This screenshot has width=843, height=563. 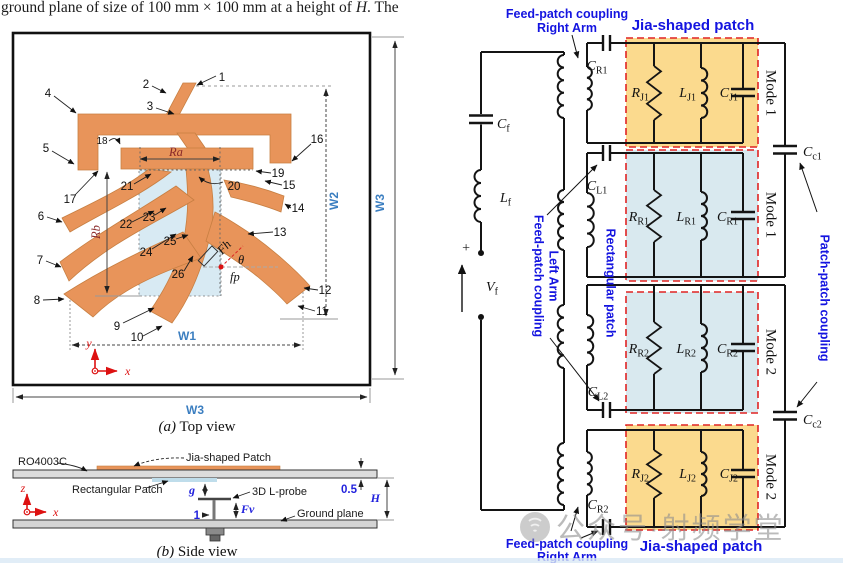 What do you see at coordinates (279, 492) in the screenshot?
I see `probe-label: 3D L-probe` at bounding box center [279, 492].